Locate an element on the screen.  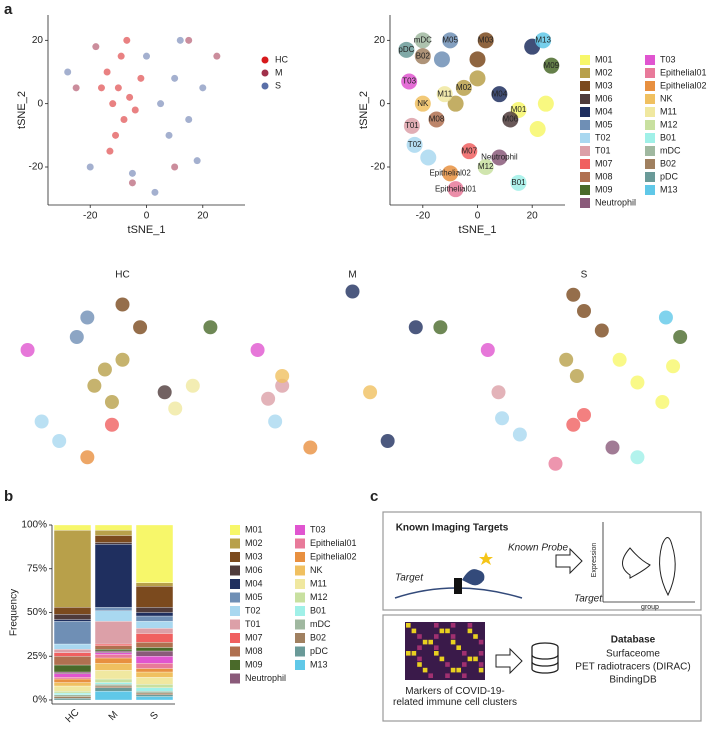
y-tick-label: -20 is located at coordinates (36, 167).